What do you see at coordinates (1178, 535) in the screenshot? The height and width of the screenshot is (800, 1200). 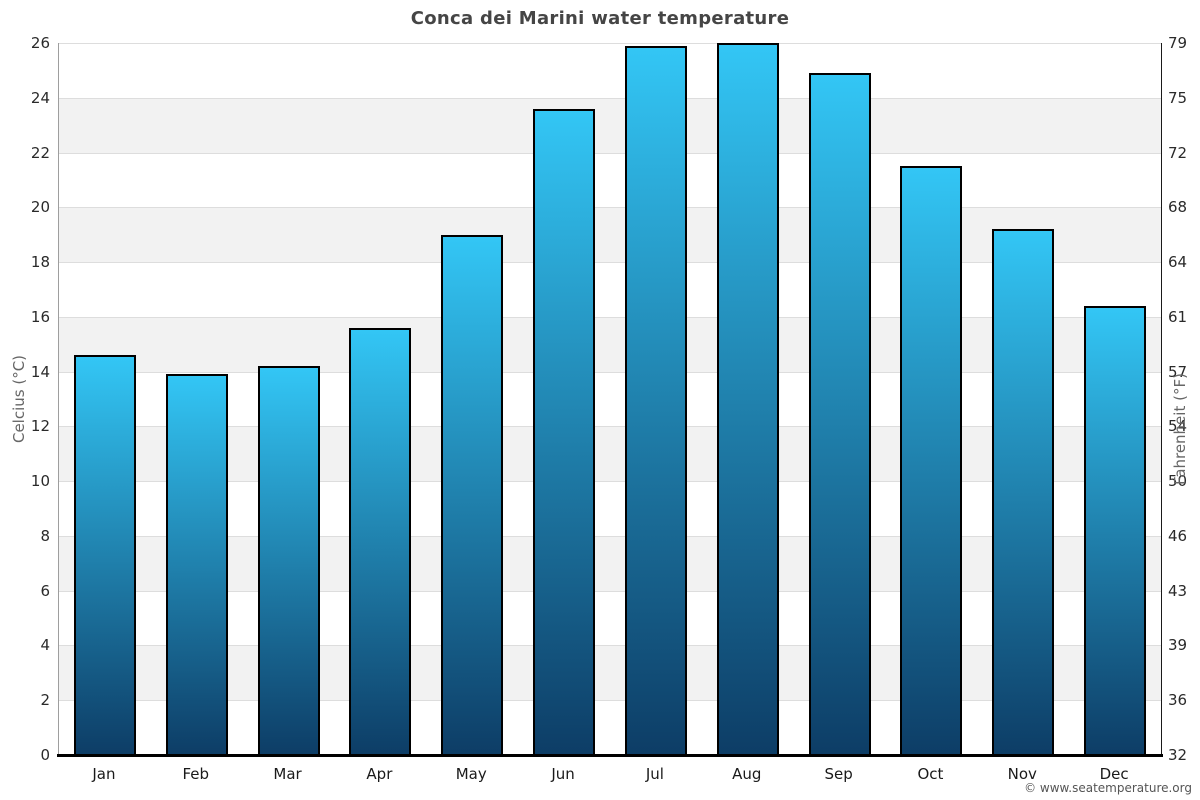 I see `fahrenheit-tick-label: 46` at bounding box center [1178, 535].